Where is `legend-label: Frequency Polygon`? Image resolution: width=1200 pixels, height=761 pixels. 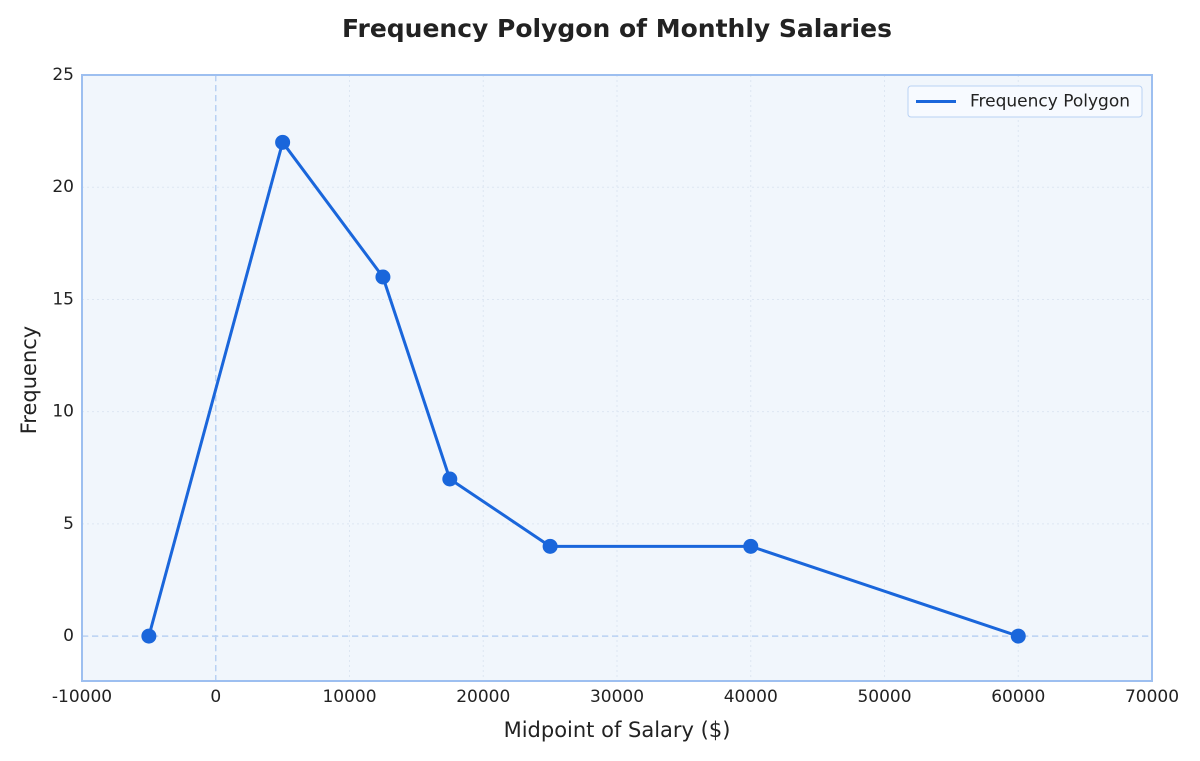 legend-label: Frequency Polygon is located at coordinates (1050, 102).